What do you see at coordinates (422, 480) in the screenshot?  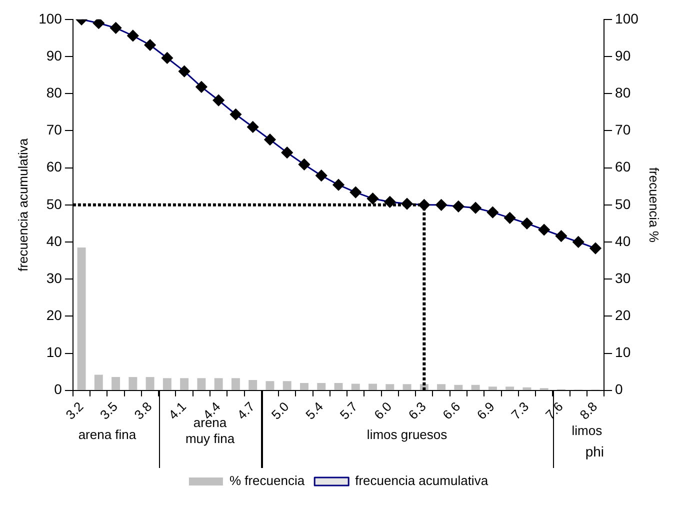 I see `legend-label: frecuencia acumulativa` at bounding box center [422, 480].